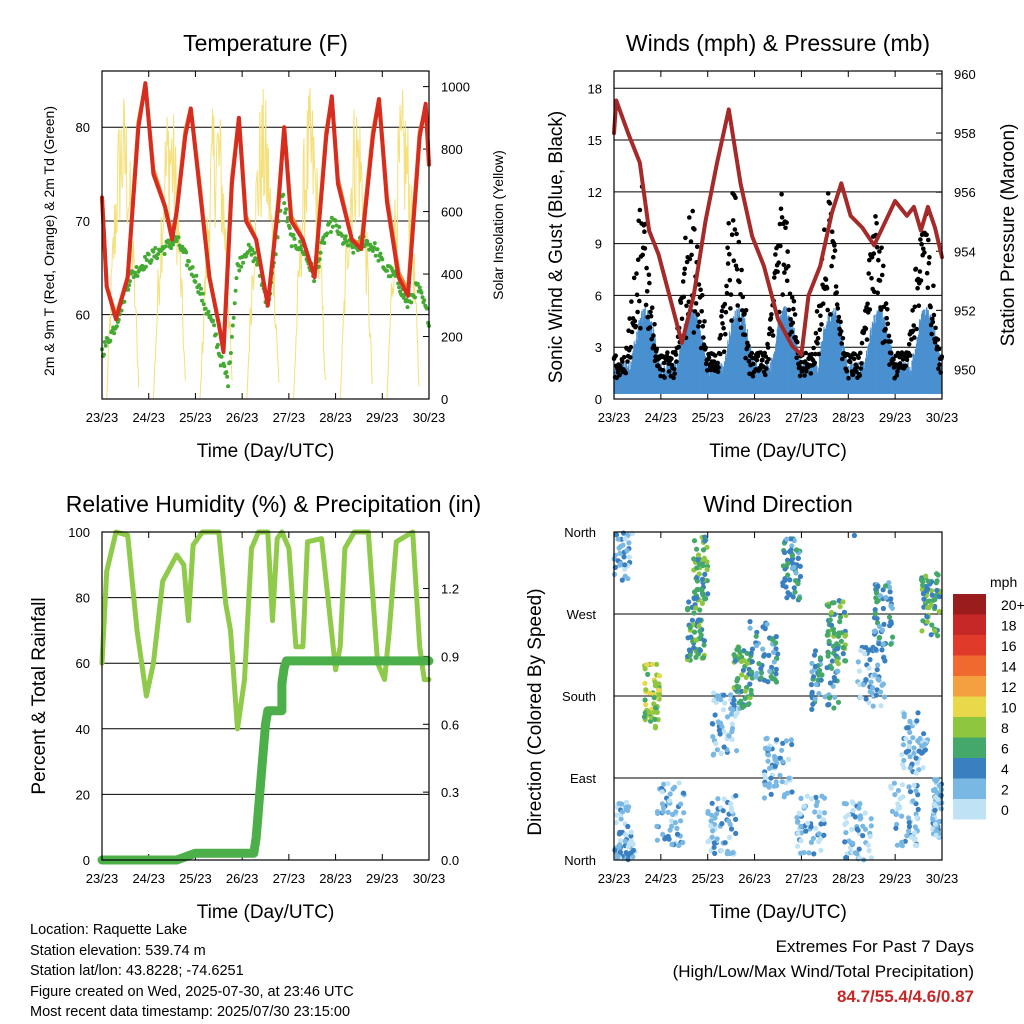  What do you see at coordinates (556, 247) in the screenshot?
I see `y-axis-label: Sonic Wind & Gust (Blue, Black)` at bounding box center [556, 247].